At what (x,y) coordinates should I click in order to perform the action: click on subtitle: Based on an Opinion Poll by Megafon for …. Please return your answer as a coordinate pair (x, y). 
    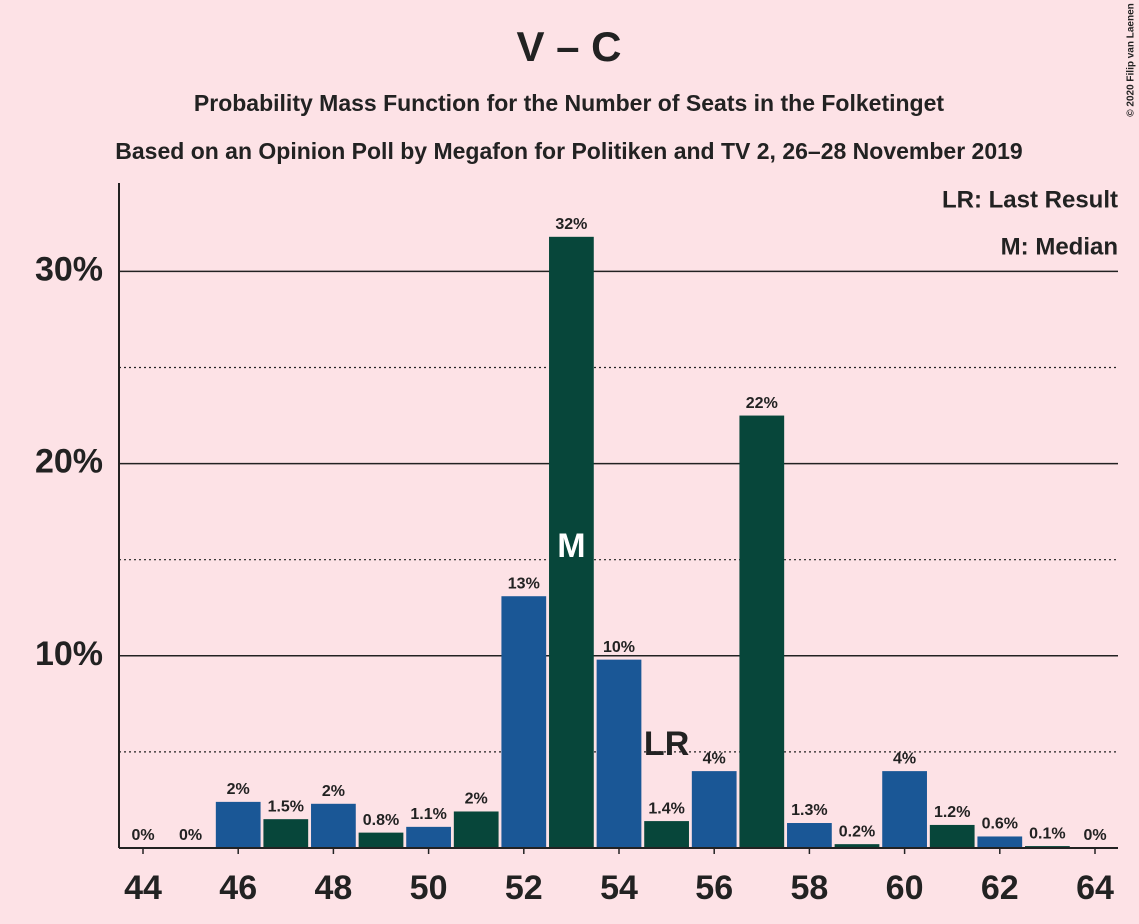
    Looking at the image, I should click on (568, 151).